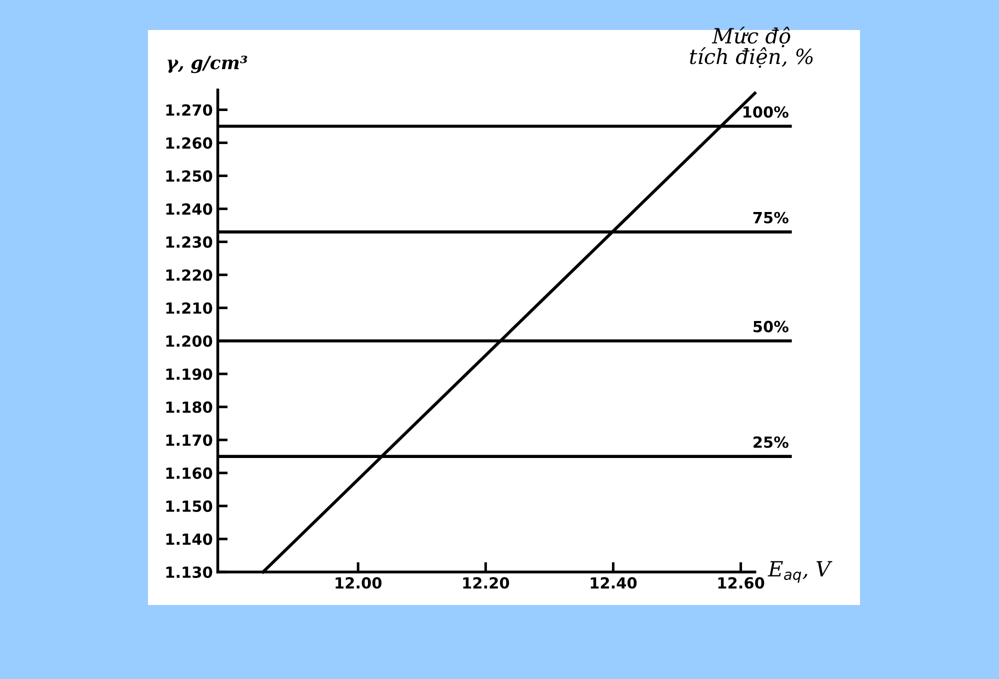  I want to click on annotation: 25%, so click(771, 442).